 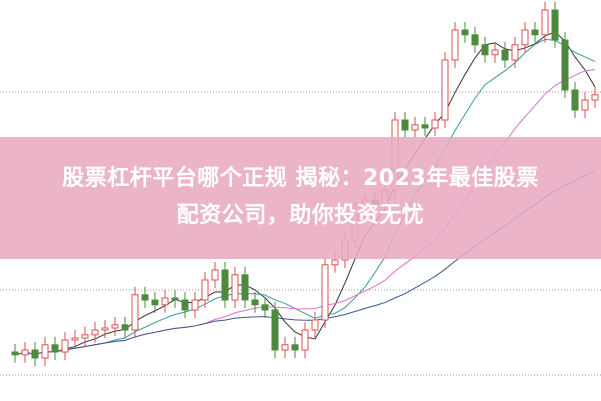 I want to click on title-line-1: 股票杠杆平台哪个正规 揭秘：2023年最佳股票, so click(x=300, y=178).